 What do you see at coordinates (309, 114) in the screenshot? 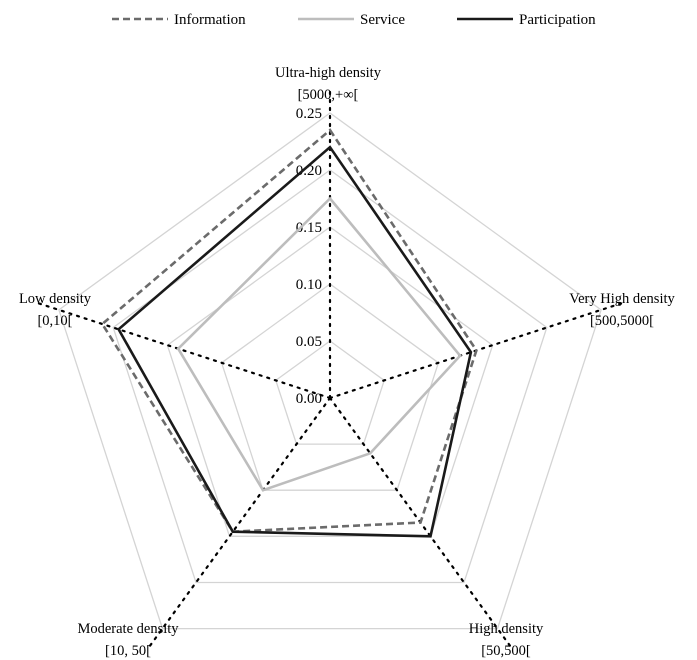
I see `tick-label: 0.25` at bounding box center [309, 114].